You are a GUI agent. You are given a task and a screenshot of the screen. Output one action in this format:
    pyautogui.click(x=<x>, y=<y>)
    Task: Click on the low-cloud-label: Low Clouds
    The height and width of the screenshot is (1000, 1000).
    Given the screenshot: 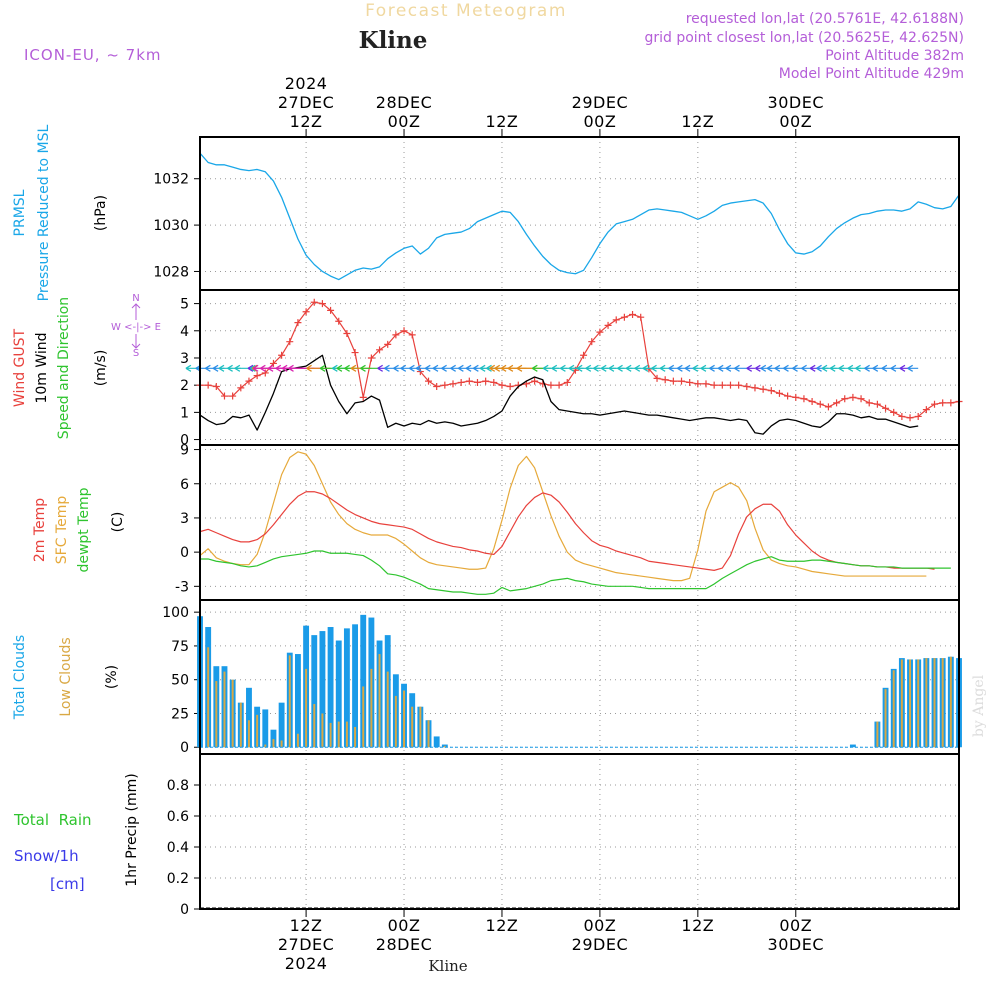 What is the action you would take?
    pyautogui.click(x=66, y=676)
    